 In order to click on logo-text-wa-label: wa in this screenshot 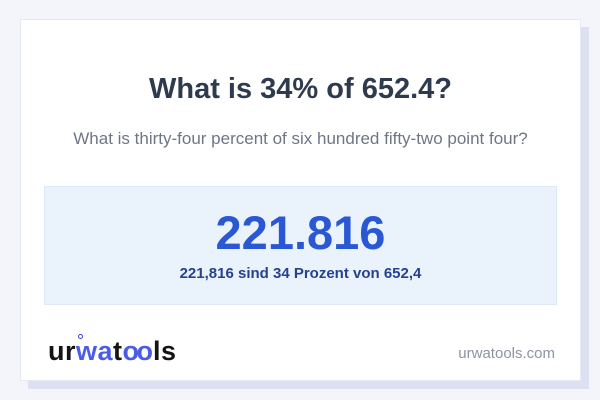, I will do `click(95, 351)`.